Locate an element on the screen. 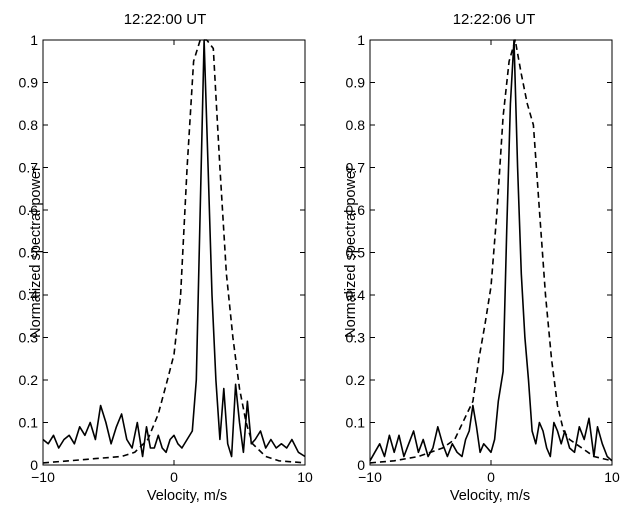  chart-title: 12:22:06 UT is located at coordinates (494, 19).